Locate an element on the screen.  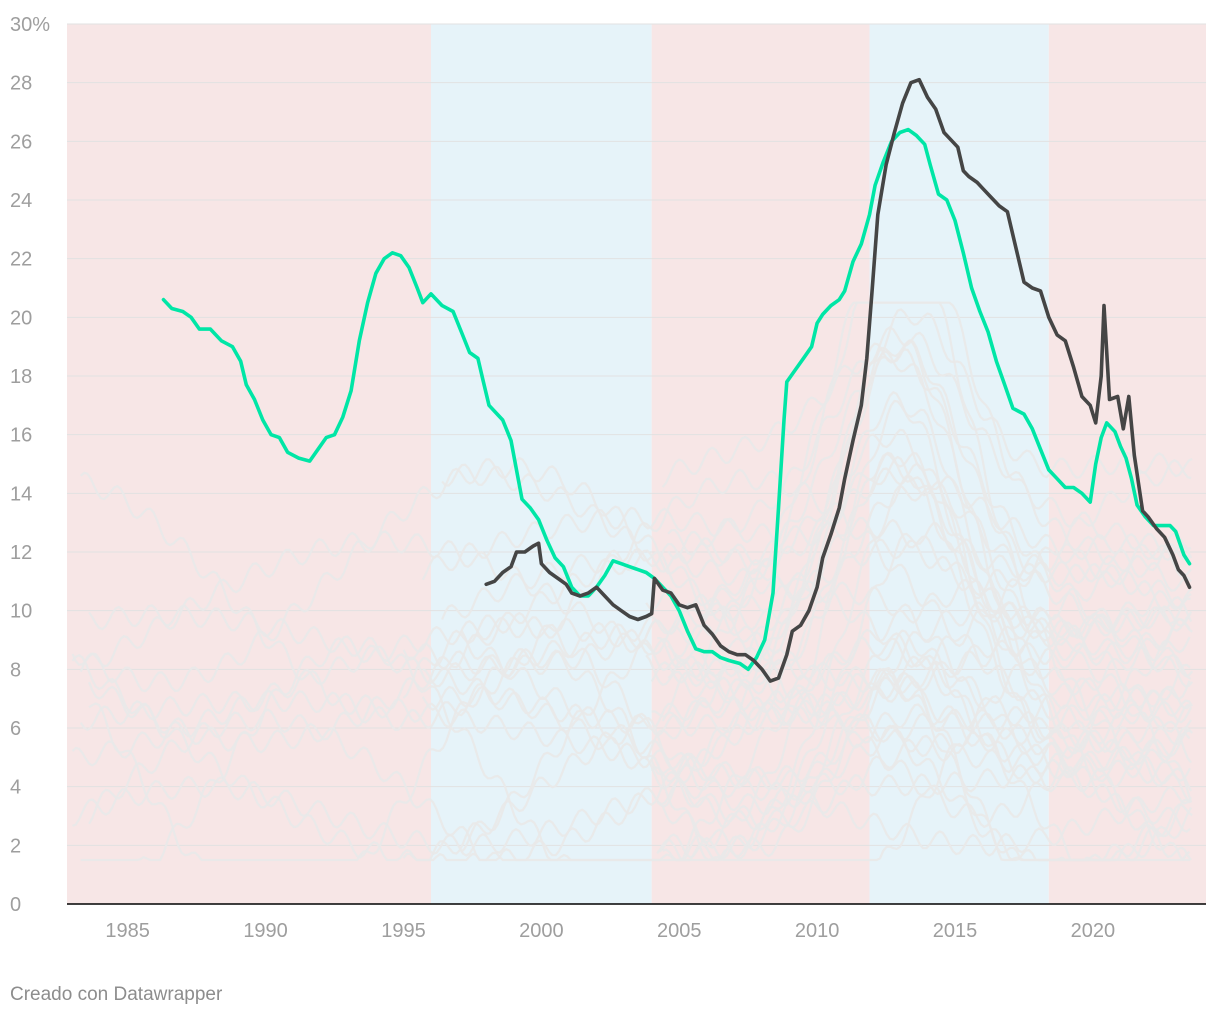
y-tick-label: 20 is located at coordinates (21, 318).